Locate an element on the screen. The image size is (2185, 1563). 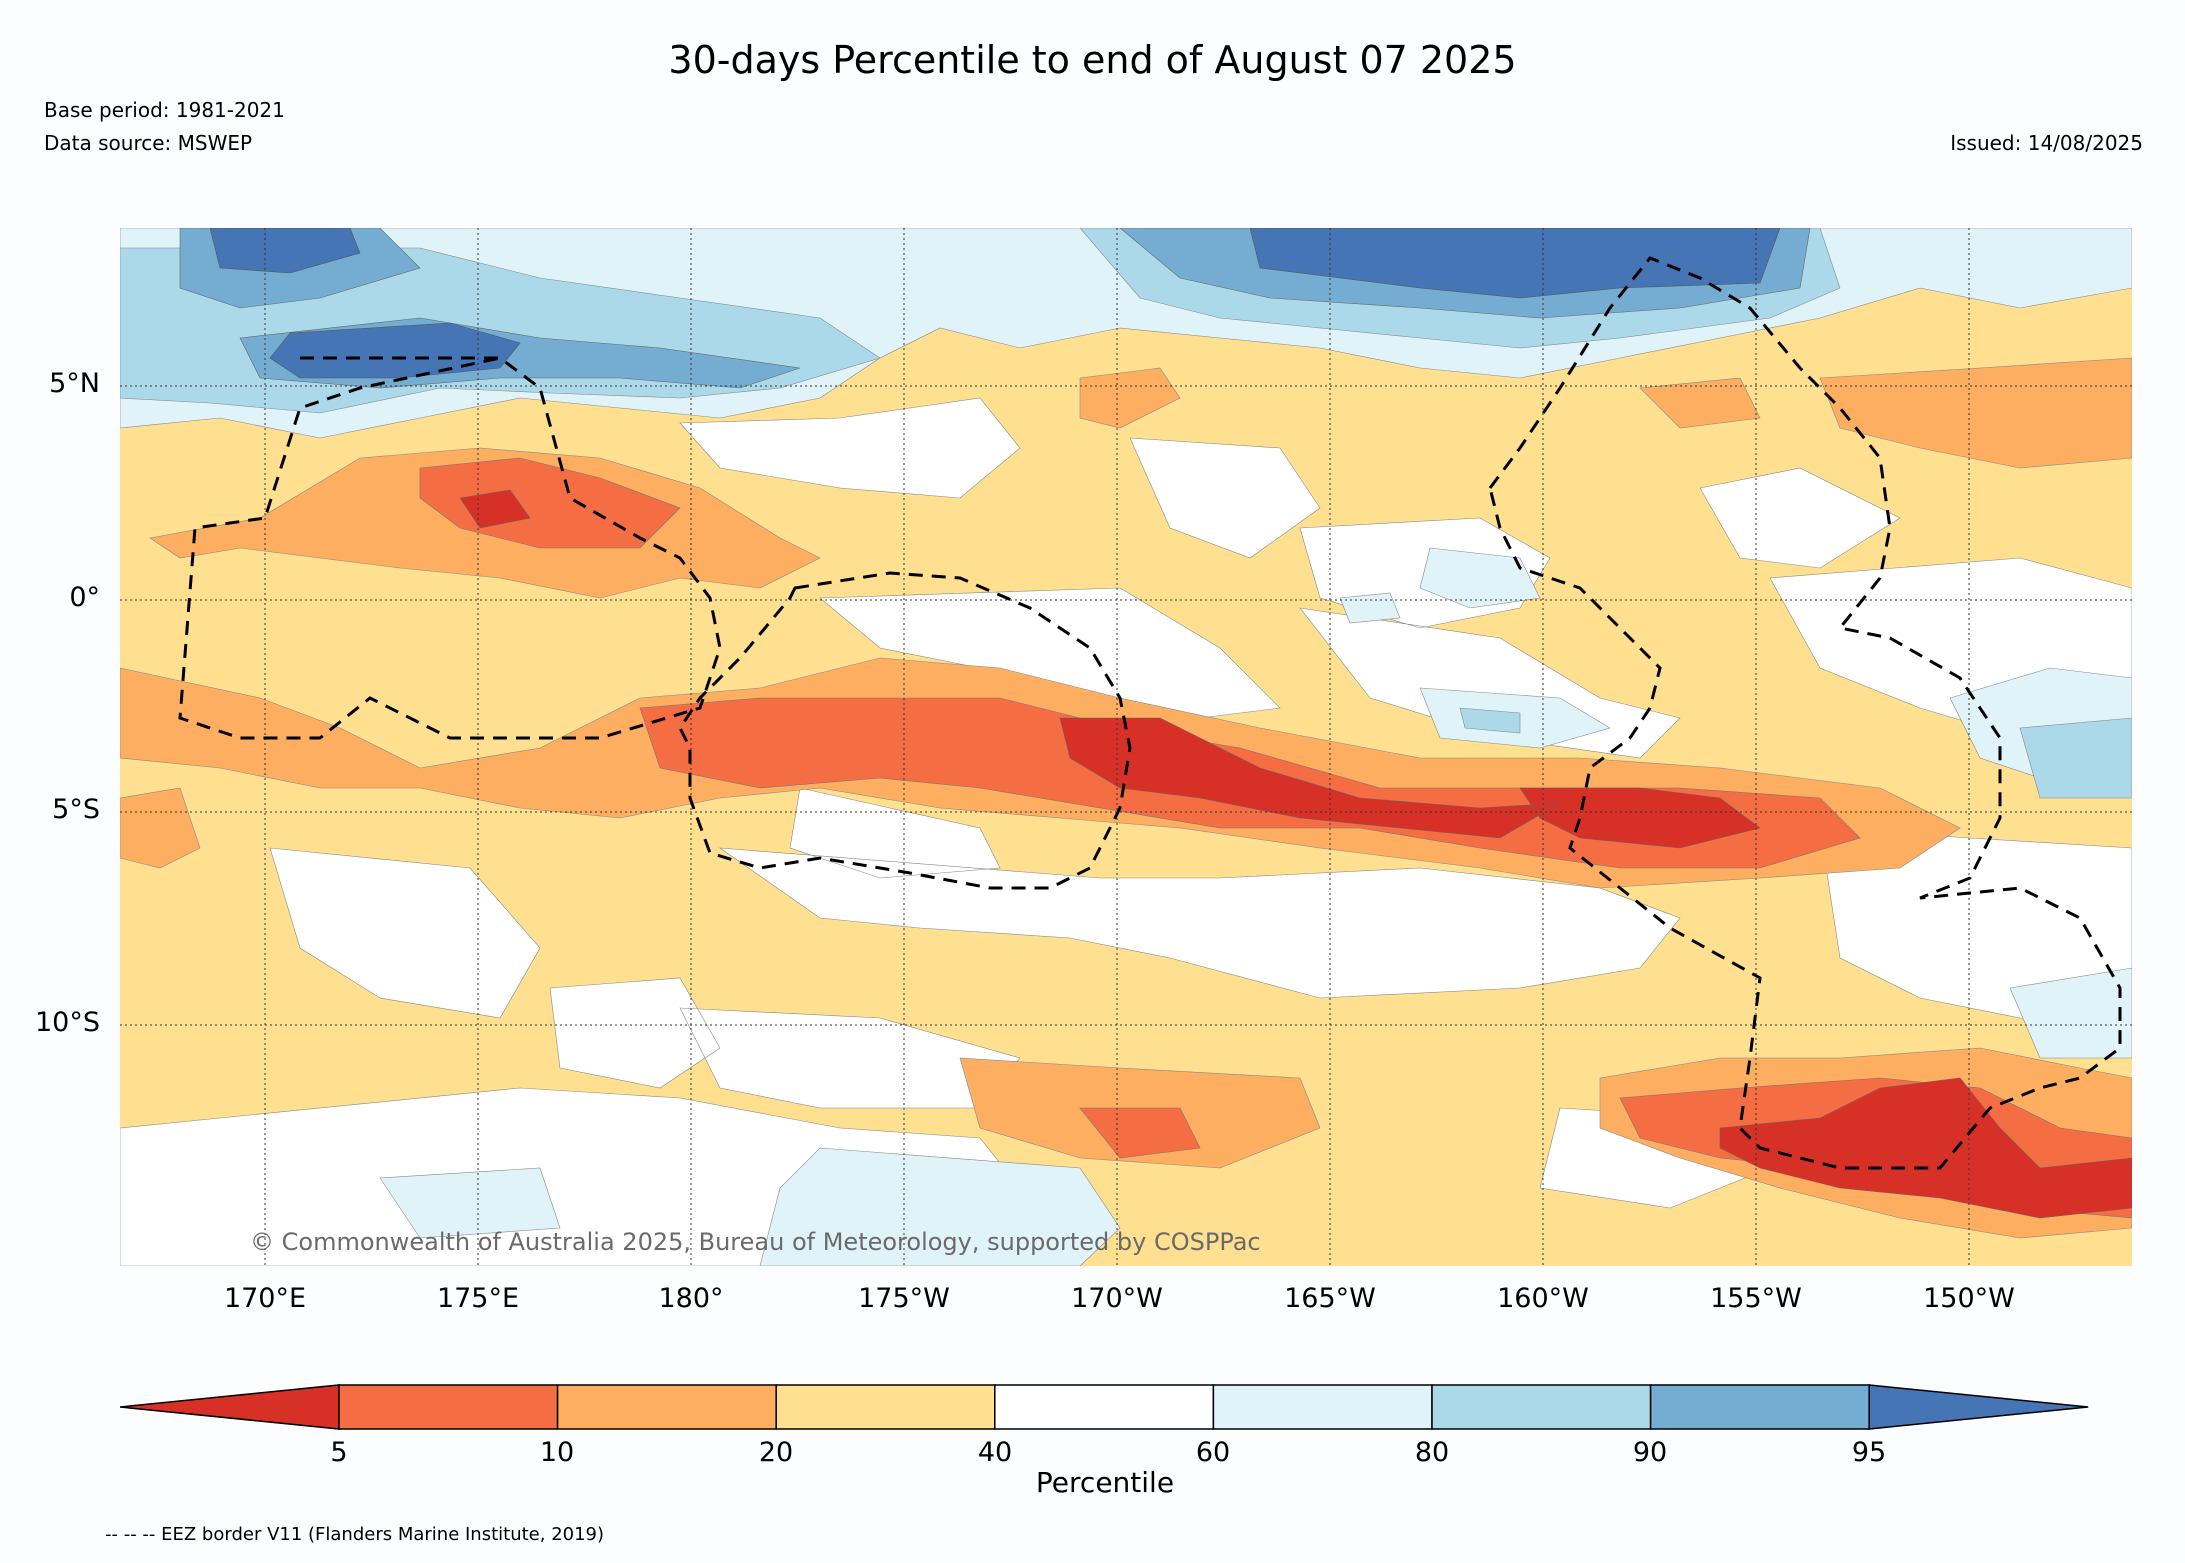
lon-label-150w: 150°W is located at coordinates (1969, 1298).